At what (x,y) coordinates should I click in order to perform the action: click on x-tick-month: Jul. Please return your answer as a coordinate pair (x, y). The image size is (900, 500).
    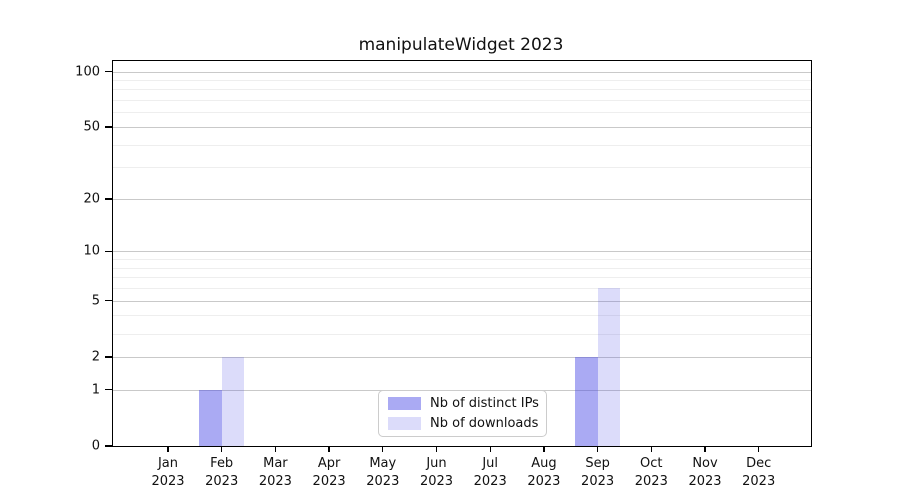
    Looking at the image, I should click on (490, 463).